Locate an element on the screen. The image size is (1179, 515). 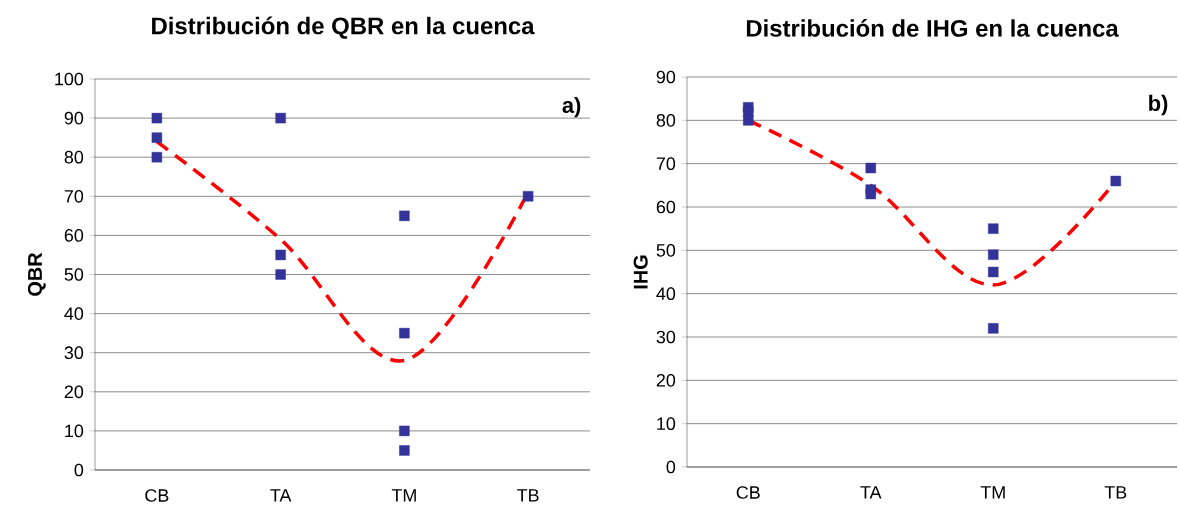
annotation: b) is located at coordinates (1158, 105).